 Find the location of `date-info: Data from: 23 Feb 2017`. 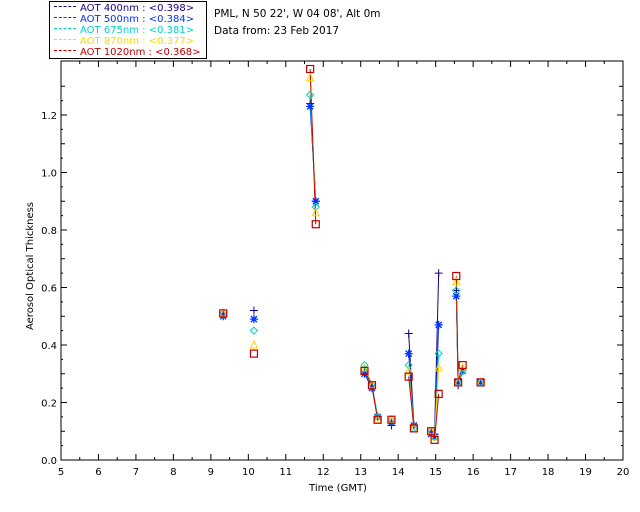

date-info: Data from: 23 Feb 2017 is located at coordinates (277, 31).